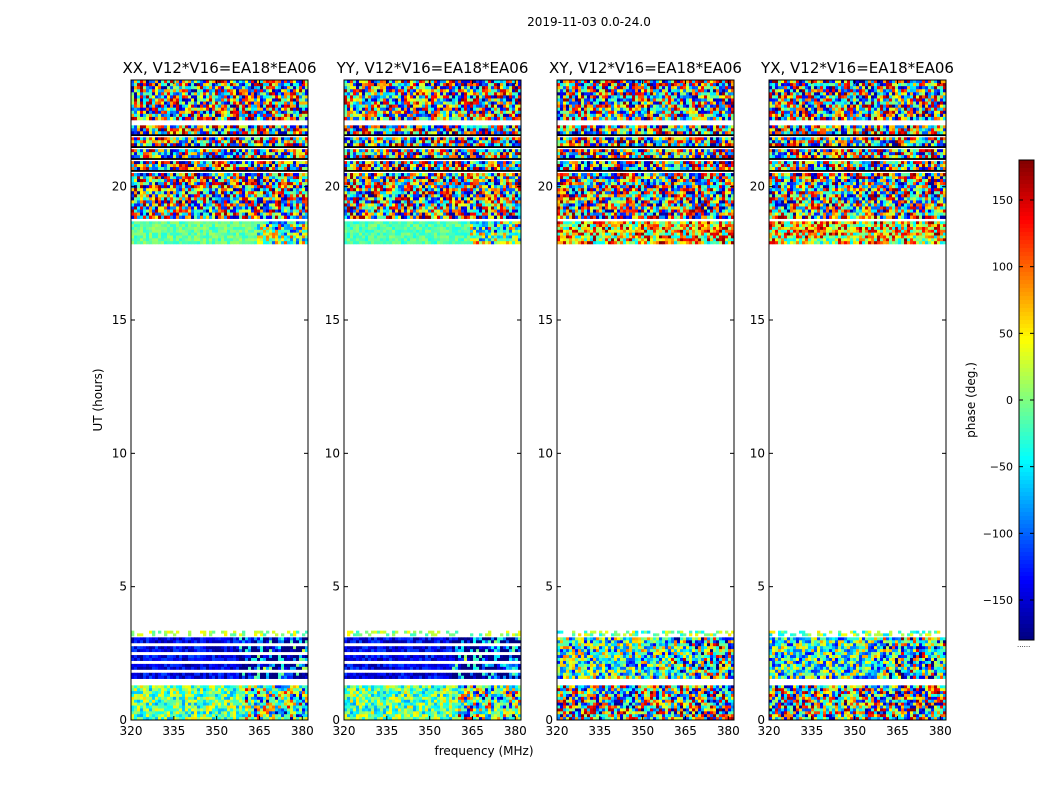 This screenshot has width=1050, height=800. I want to click on colorbar-label: phase (deg.), so click(971, 400).